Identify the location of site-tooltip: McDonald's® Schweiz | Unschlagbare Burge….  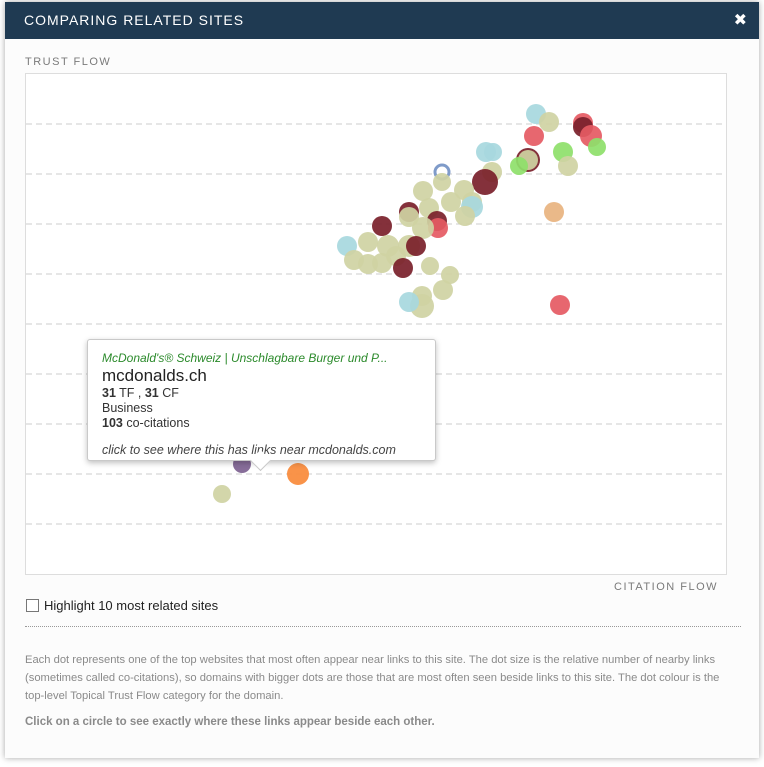
(261, 405).